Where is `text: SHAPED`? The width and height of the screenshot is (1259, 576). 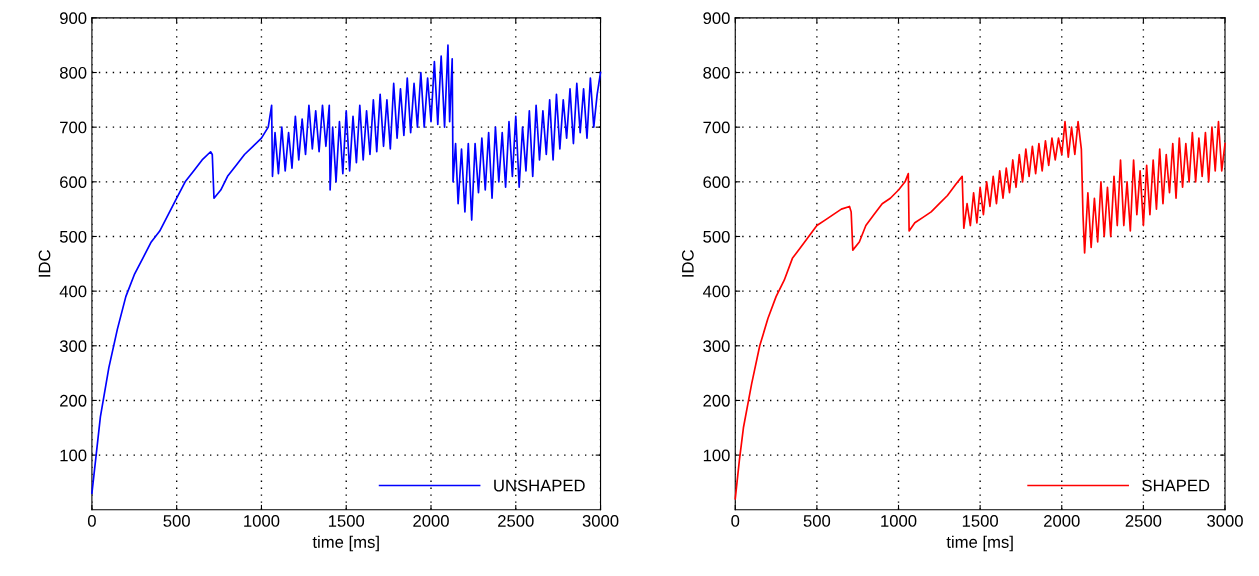 text: SHAPED is located at coordinates (1176, 485).